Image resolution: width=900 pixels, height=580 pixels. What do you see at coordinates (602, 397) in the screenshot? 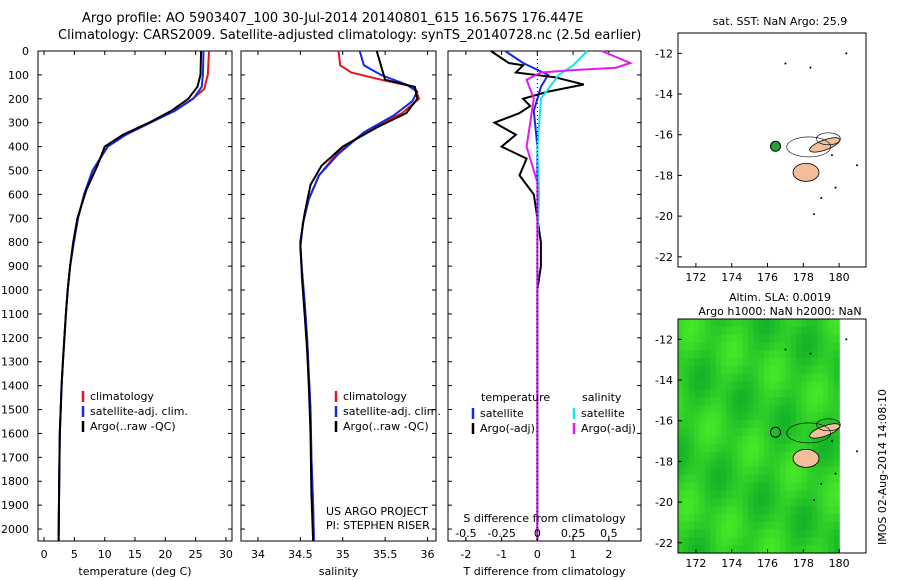
I see `salinity-legend-title: salinity` at bounding box center [602, 397].